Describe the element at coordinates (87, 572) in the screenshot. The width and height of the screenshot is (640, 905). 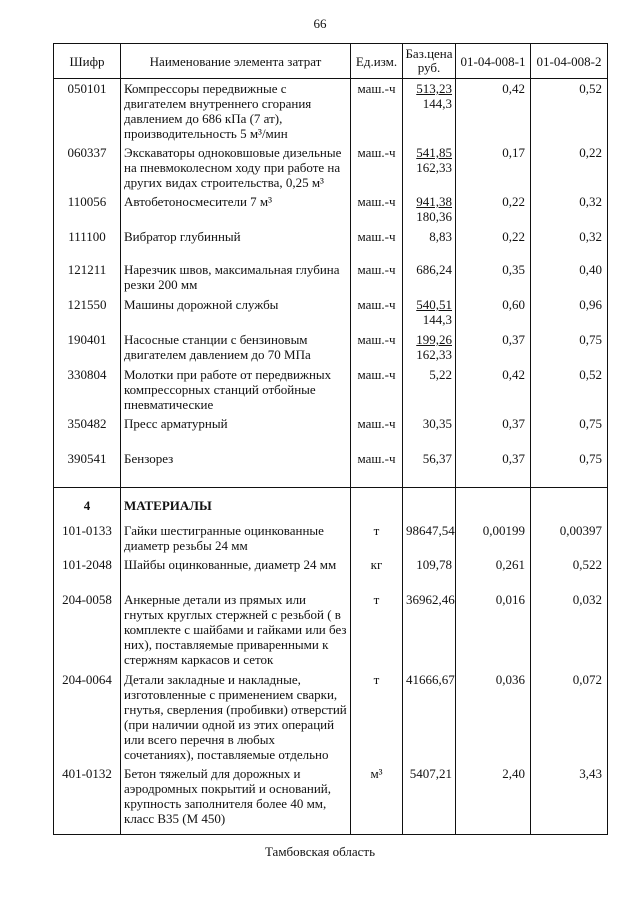
I see `code-cell: 101-2048` at that location.